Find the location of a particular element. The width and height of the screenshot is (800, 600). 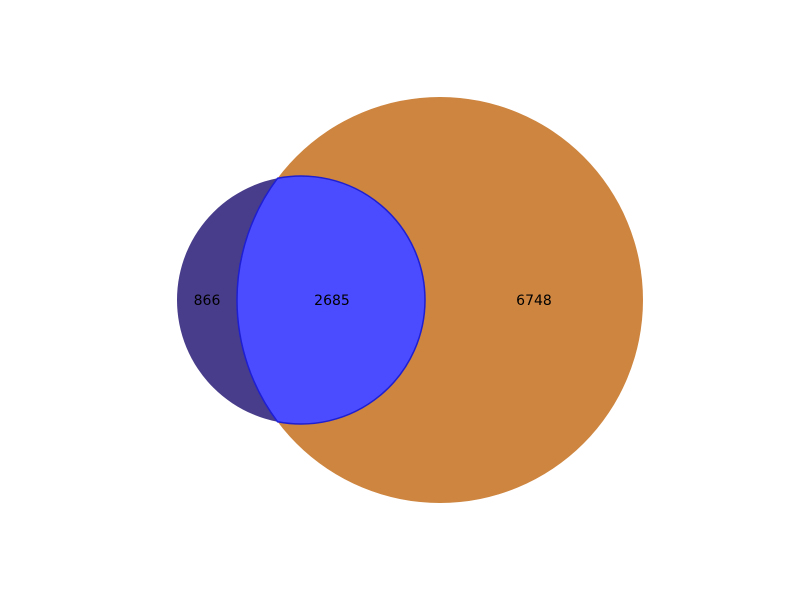

label-set-b-only: 6748 is located at coordinates (534, 301).